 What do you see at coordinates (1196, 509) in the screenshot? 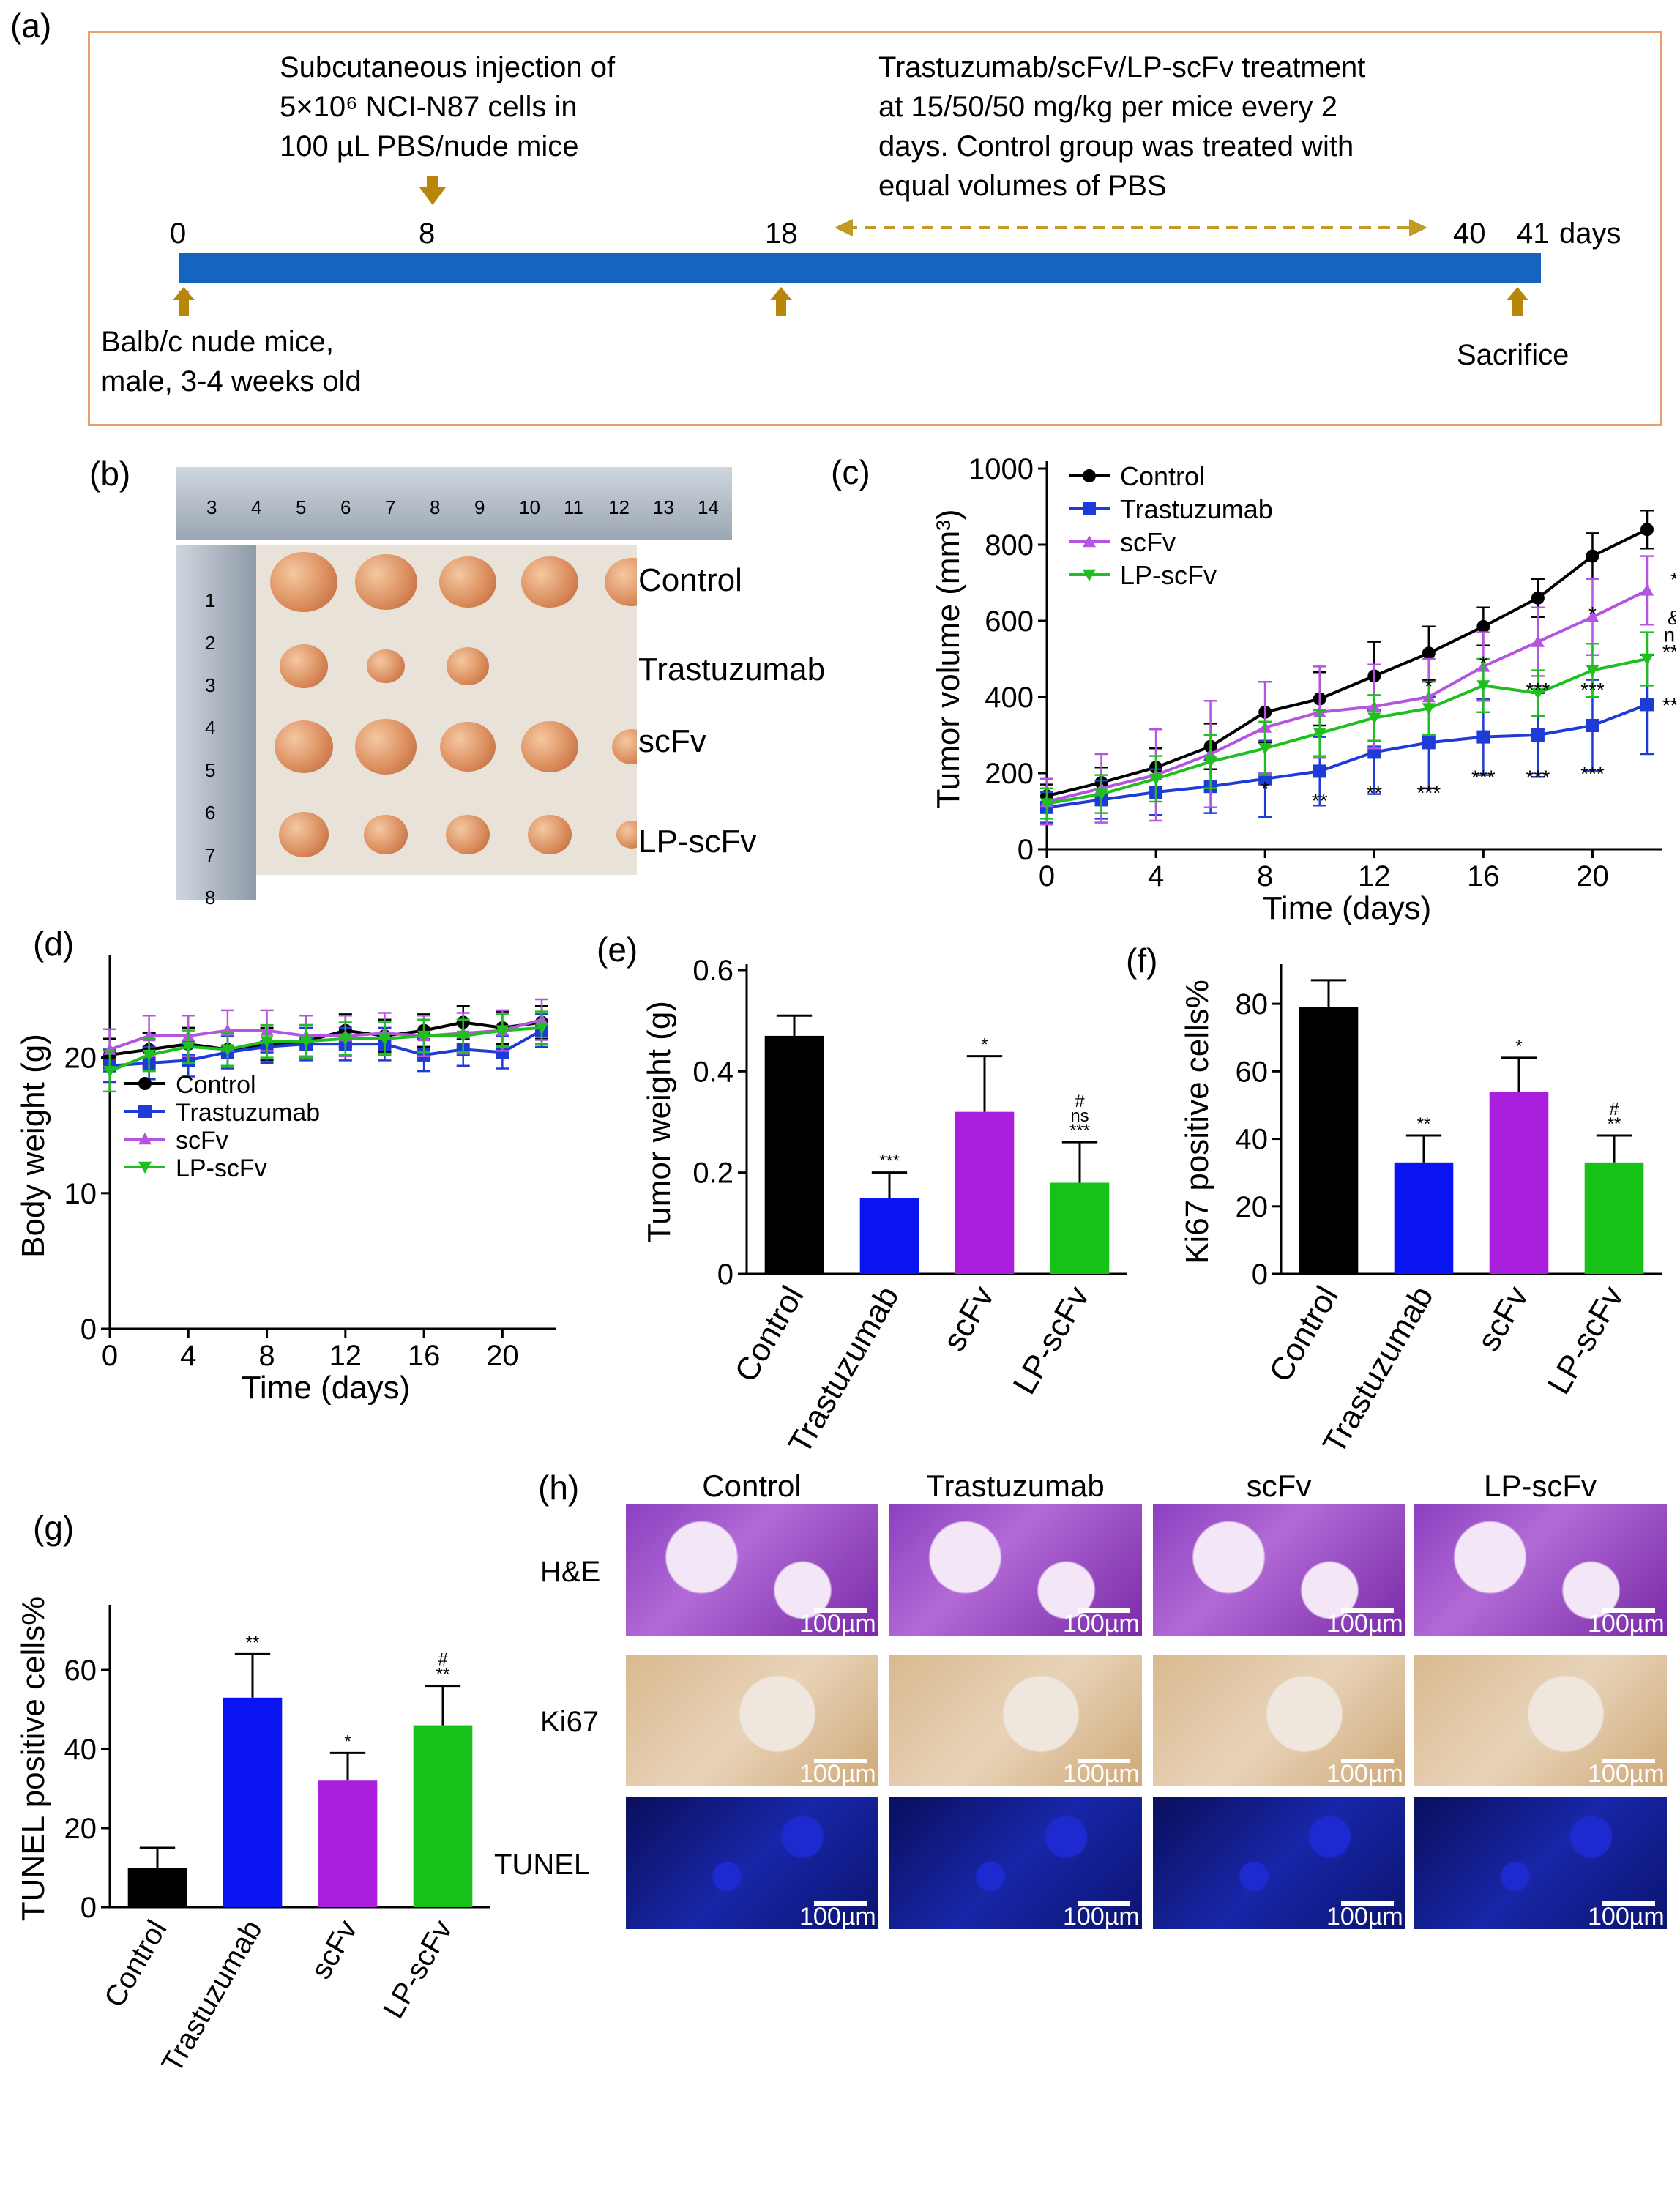
I see `legend-label: Trastuzumab` at bounding box center [1196, 509].